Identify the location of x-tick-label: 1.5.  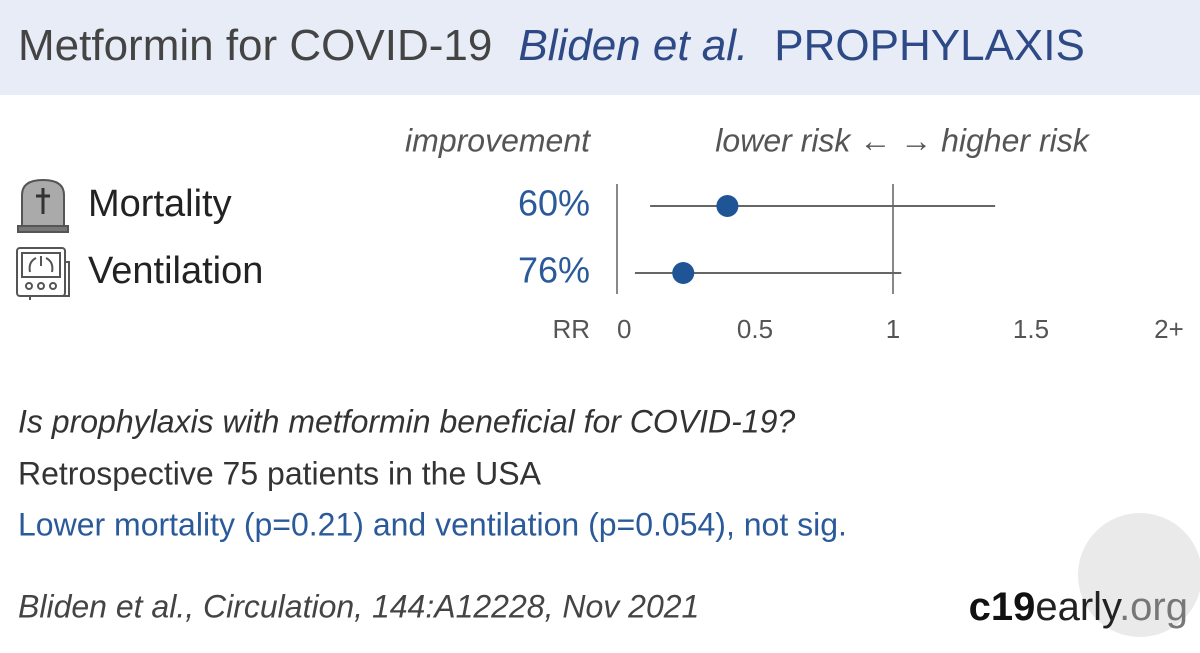
(1031, 329).